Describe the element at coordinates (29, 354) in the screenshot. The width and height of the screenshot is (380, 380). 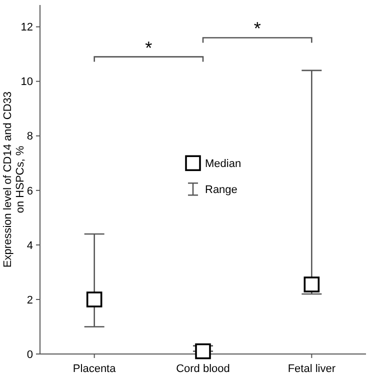
I see `y-tick-label: 0` at that location.